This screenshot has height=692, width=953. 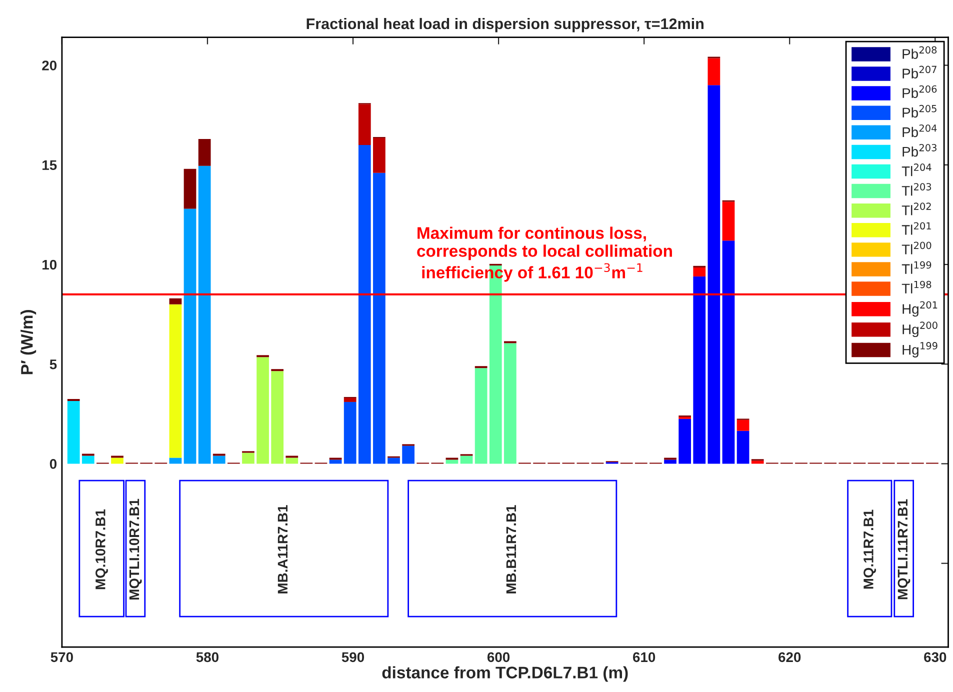 I want to click on x-tick-label: 620, so click(x=789, y=657).